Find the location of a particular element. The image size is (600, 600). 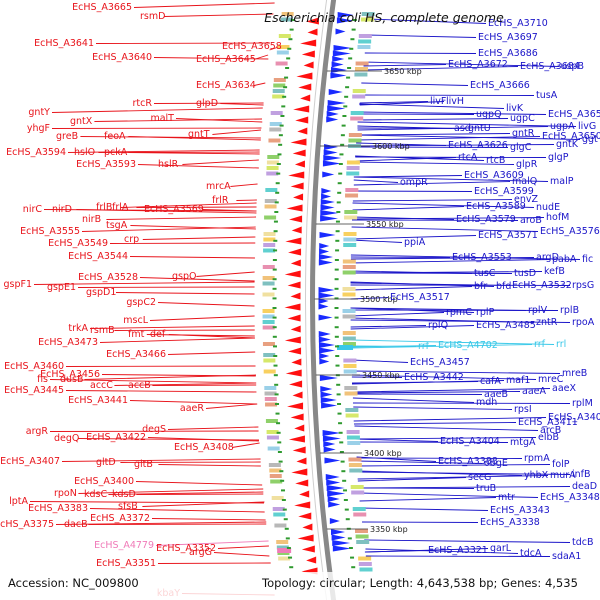

right-gene-label: EcHS_A3532 is located at coordinates (542, 285).